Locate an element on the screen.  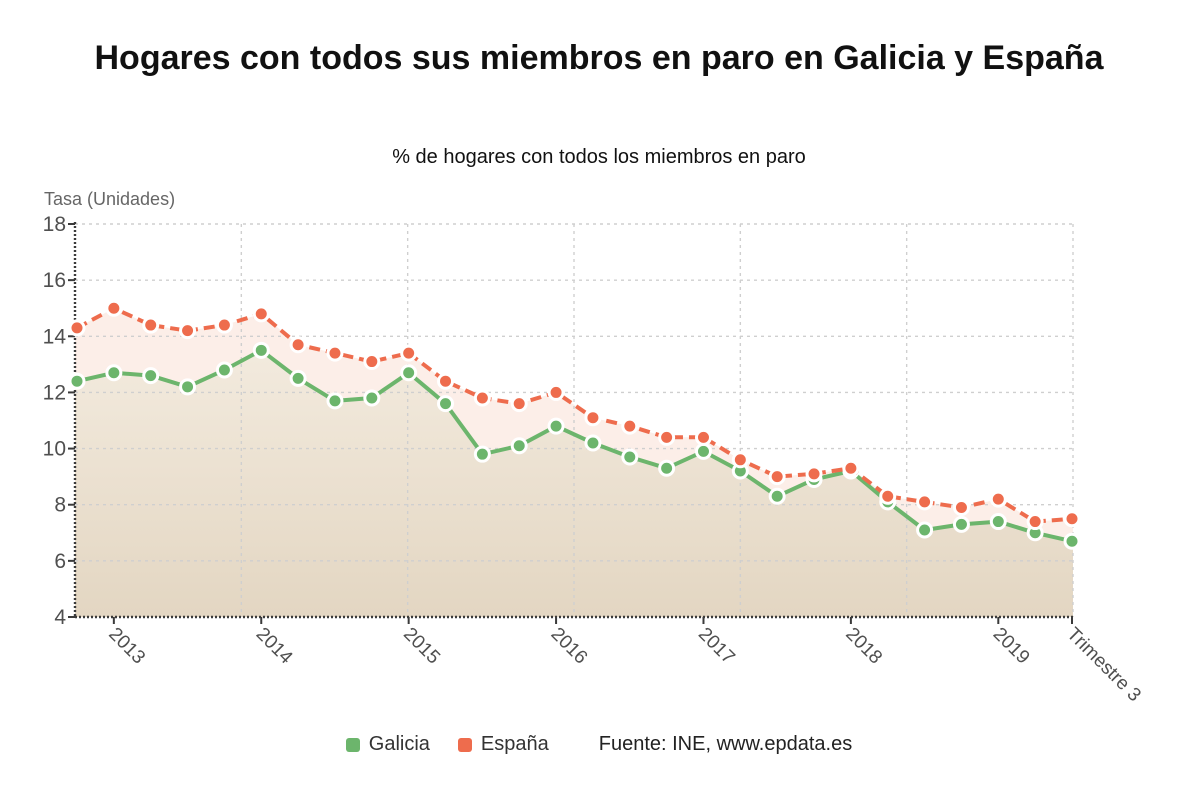
x-axis-tick-label: 2013 is located at coordinates (126, 646).